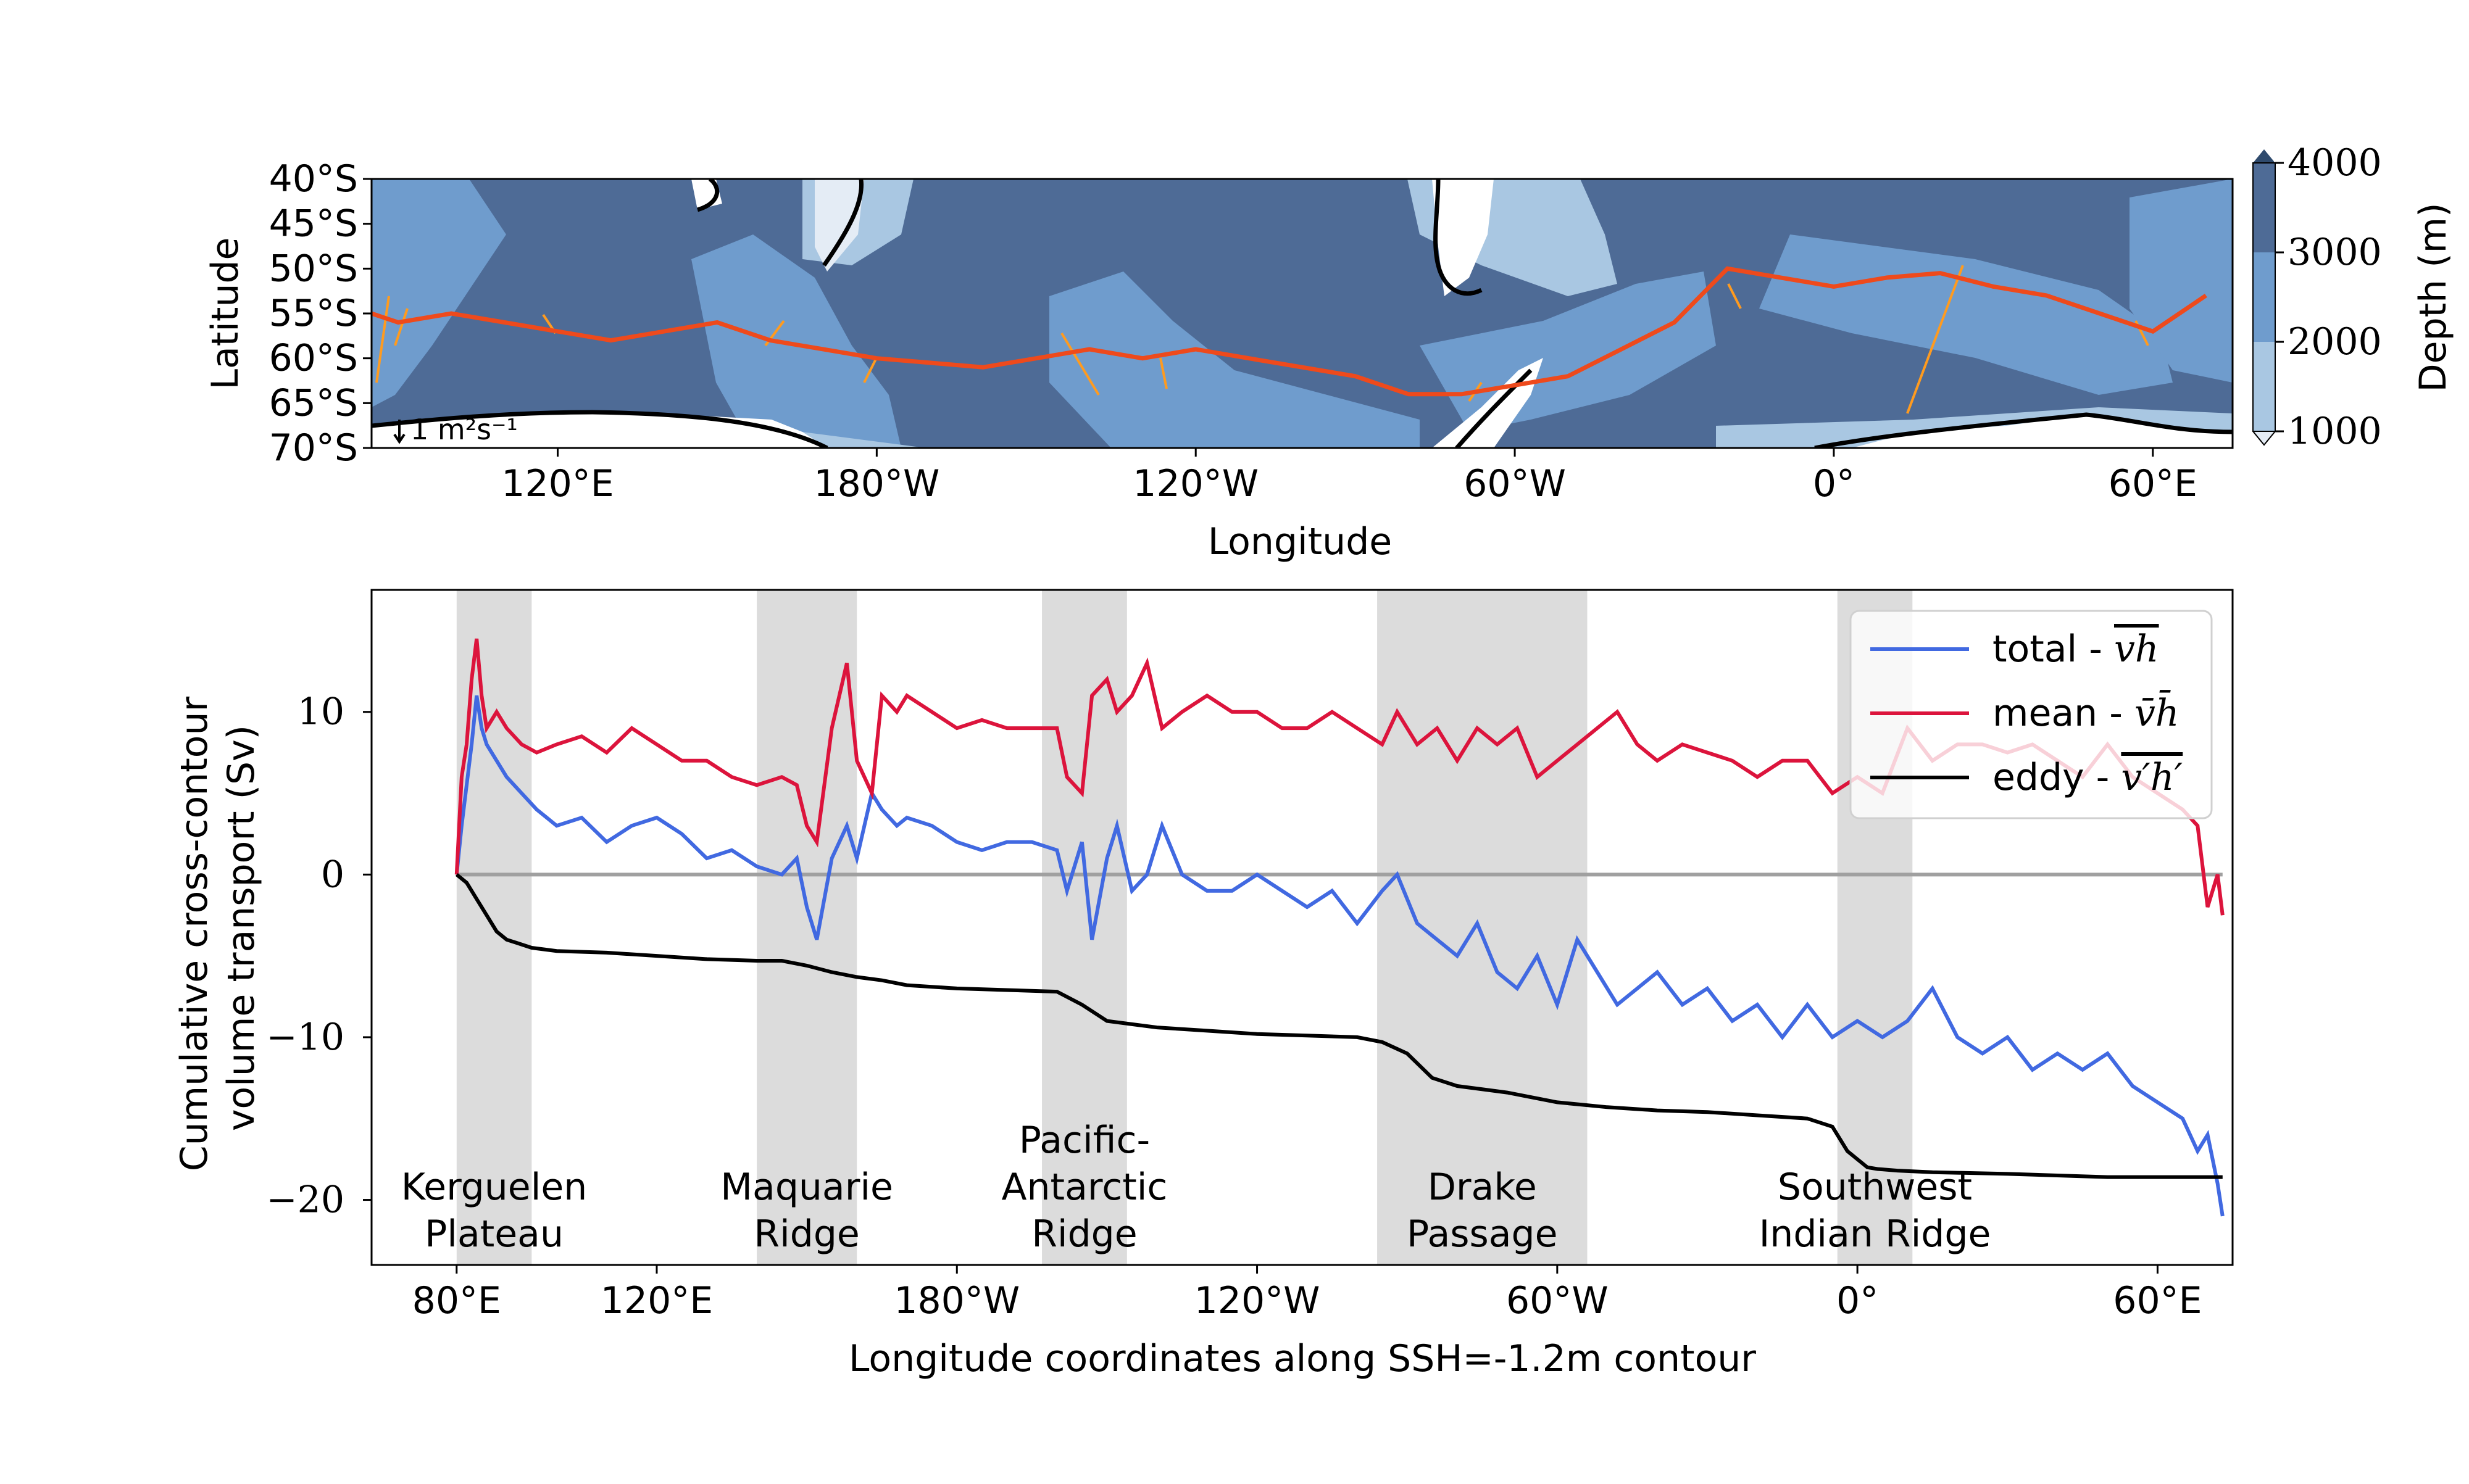 Image resolution: width=2469 pixels, height=1484 pixels. What do you see at coordinates (313, 268) in the screenshot?
I see `map-y-tick-label: 50°S` at bounding box center [313, 268].